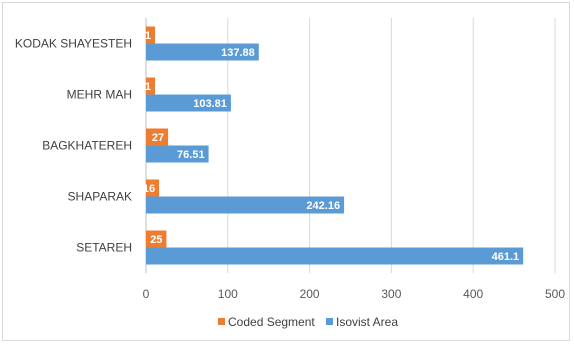 Image resolution: width=574 pixels, height=345 pixels. I want to click on x-tick-label: 200, so click(310, 294).